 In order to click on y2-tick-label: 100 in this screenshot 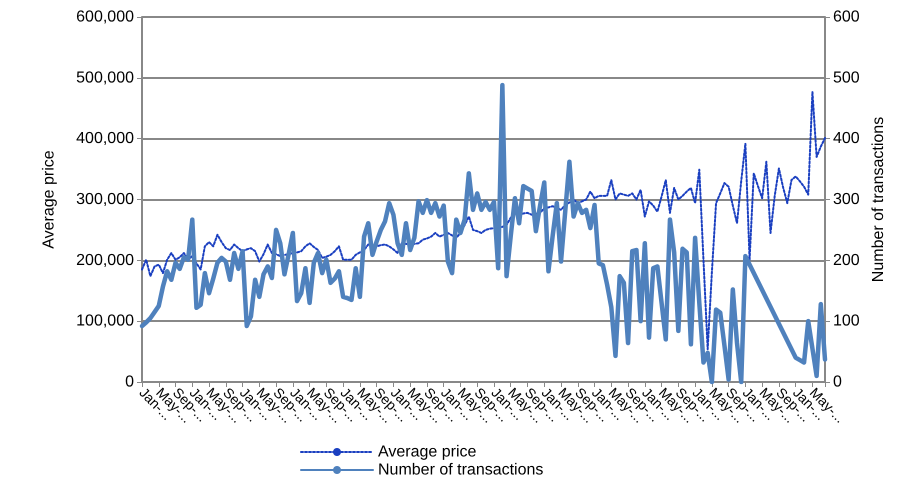, I will do `click(846, 321)`.